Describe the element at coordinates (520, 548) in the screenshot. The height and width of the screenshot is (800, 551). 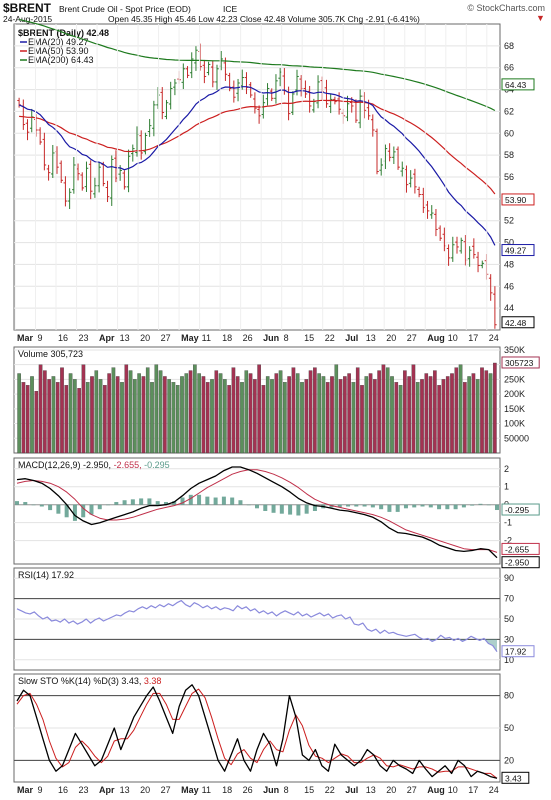
I see `macd-signal-tag-box` at that location.